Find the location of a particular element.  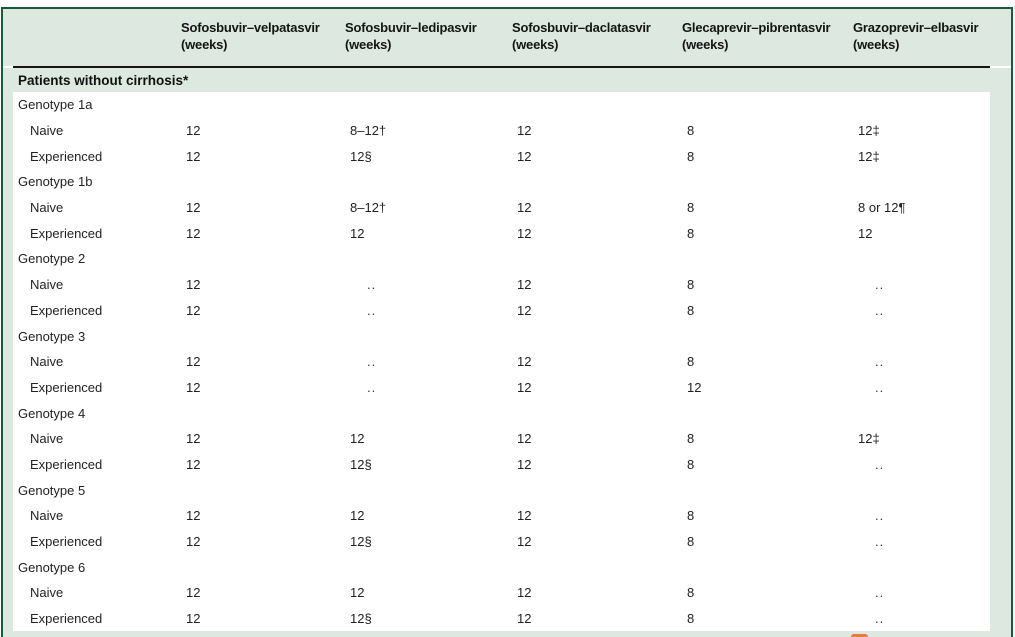

row-label-column-header is located at coordinates (97, 36).